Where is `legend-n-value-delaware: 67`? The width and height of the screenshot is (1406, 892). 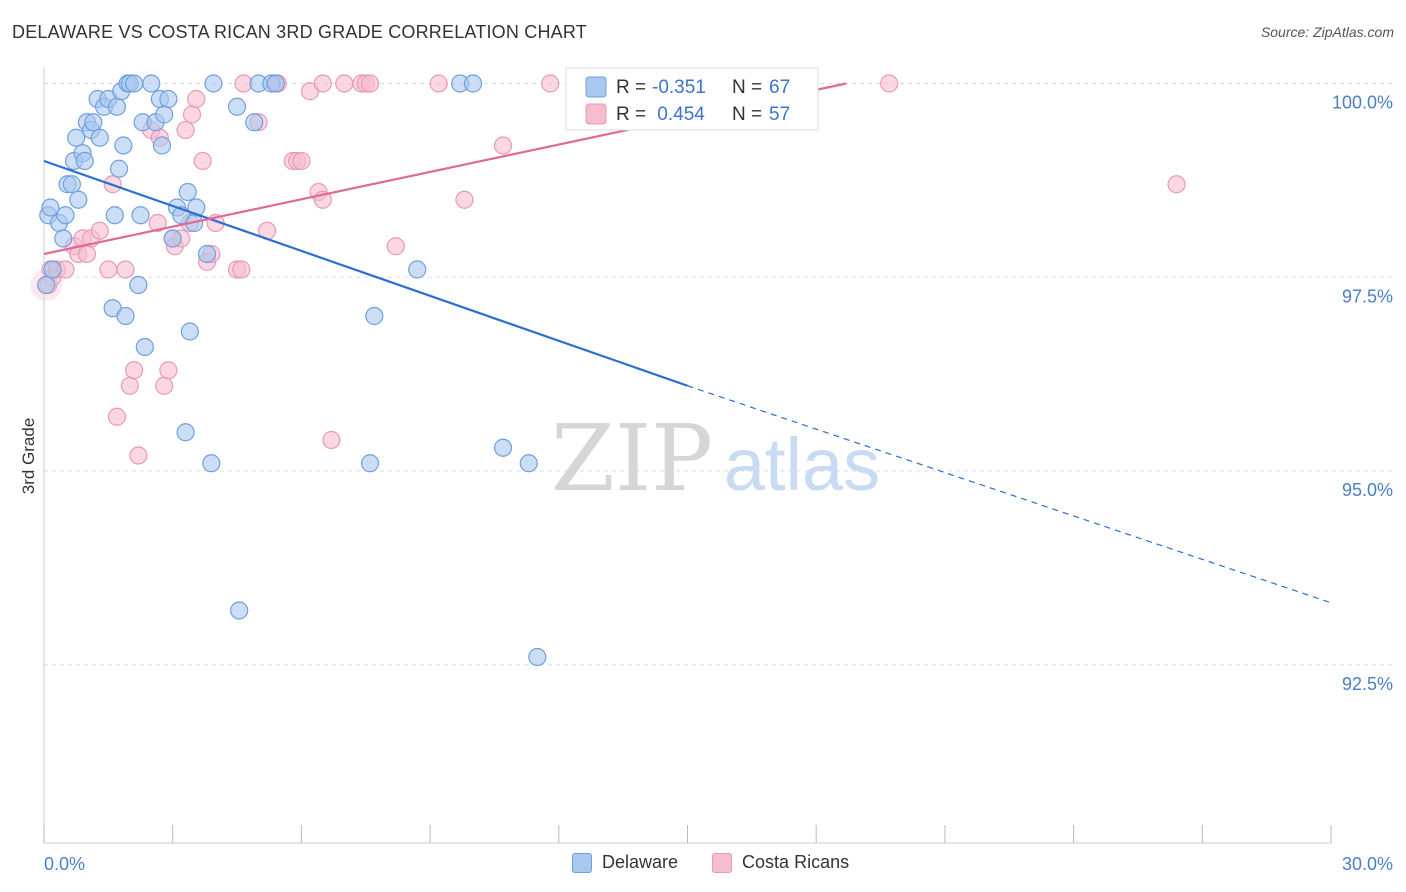
legend-n-value-delaware: 67 is located at coordinates (779, 87).